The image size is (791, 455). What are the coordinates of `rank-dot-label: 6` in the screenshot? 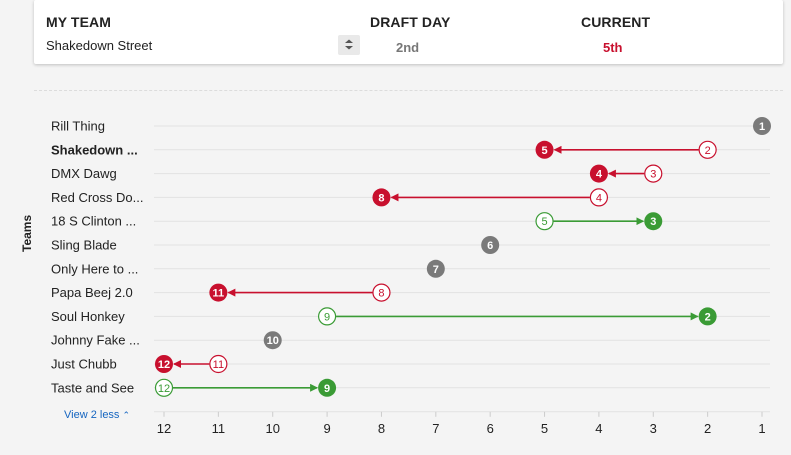 It's located at (490, 246).